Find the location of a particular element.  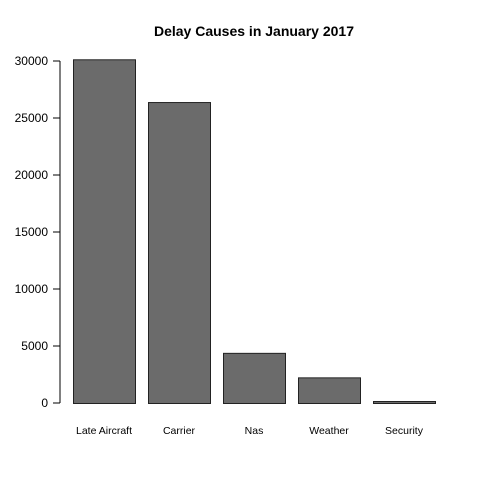

x-axis-labels: Late Aircraft Carrier Nas Weather Security is located at coordinates (250, 431).